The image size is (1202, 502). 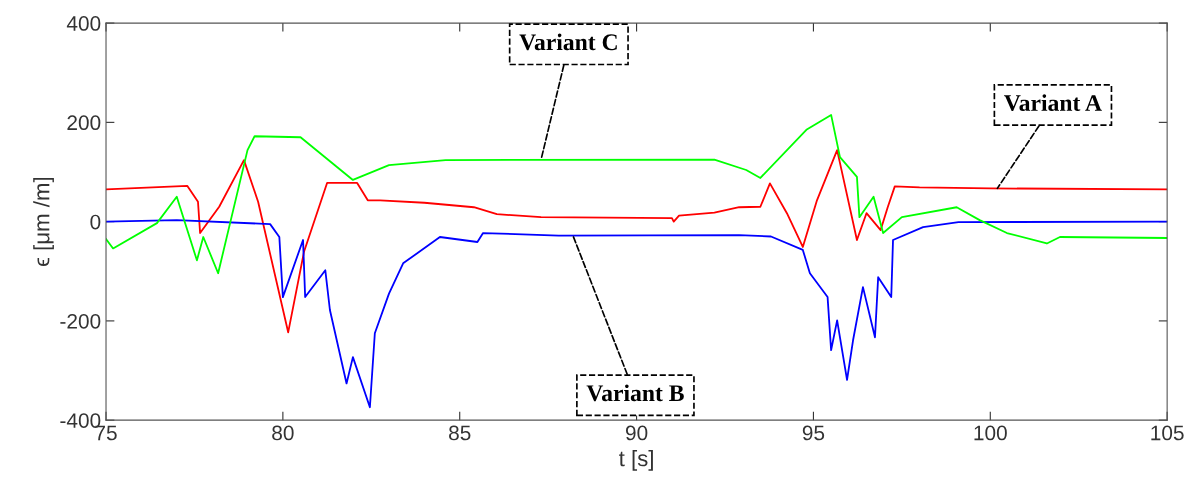 I want to click on x-tick-label: 80, so click(x=283, y=433).